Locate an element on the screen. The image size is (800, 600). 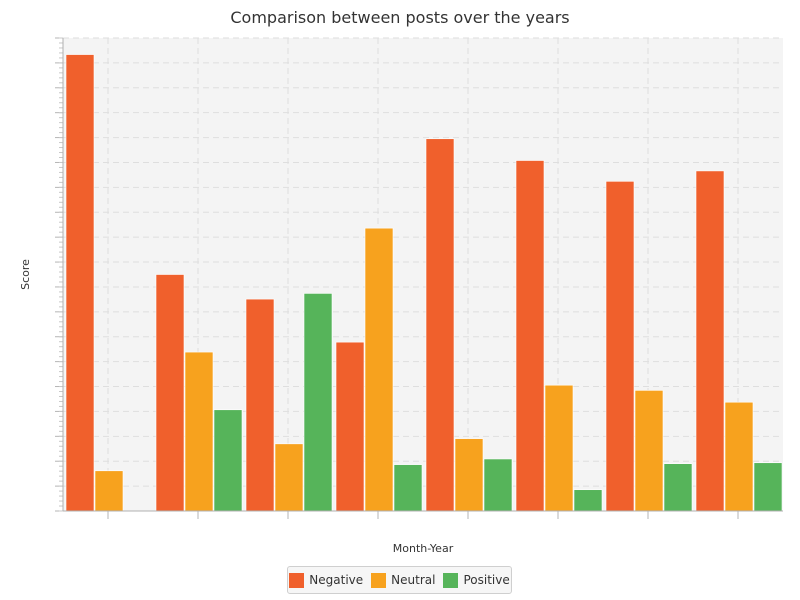
legend-label: Neutral is located at coordinates (413, 580).